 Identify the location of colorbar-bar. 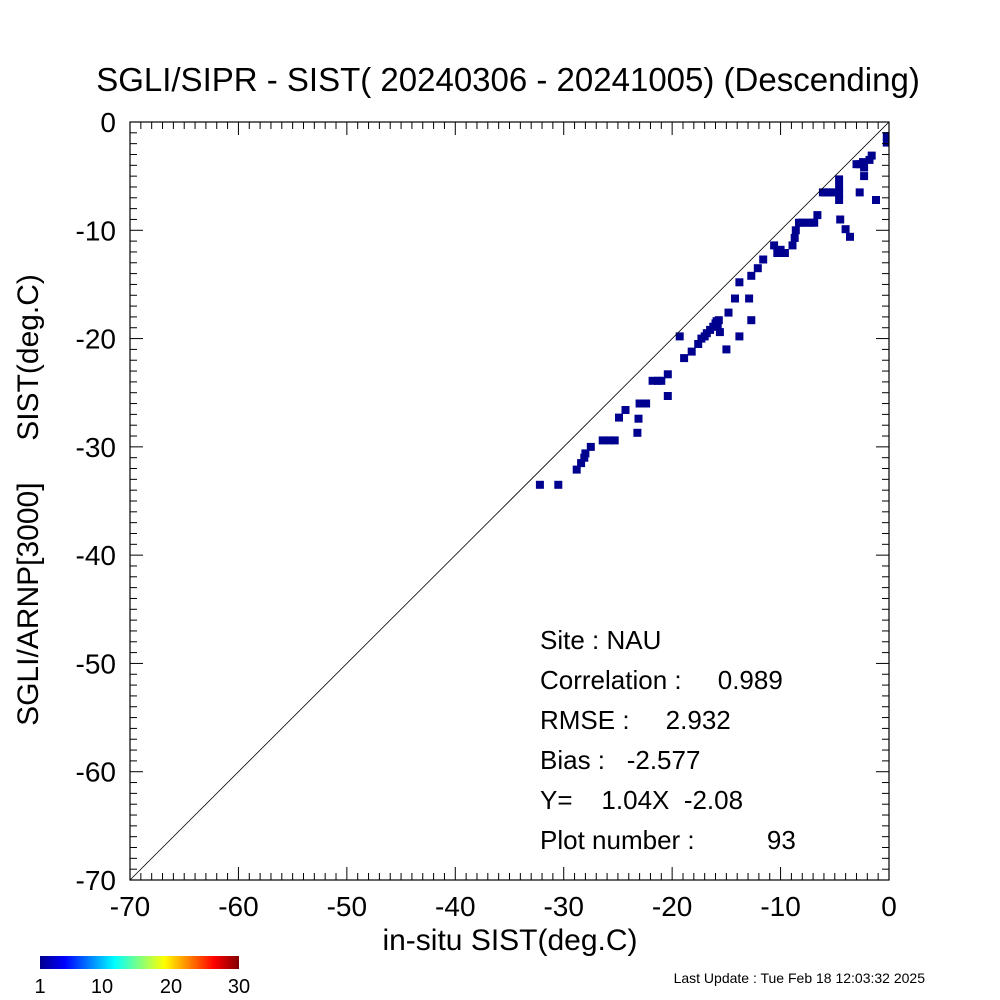
(139, 962).